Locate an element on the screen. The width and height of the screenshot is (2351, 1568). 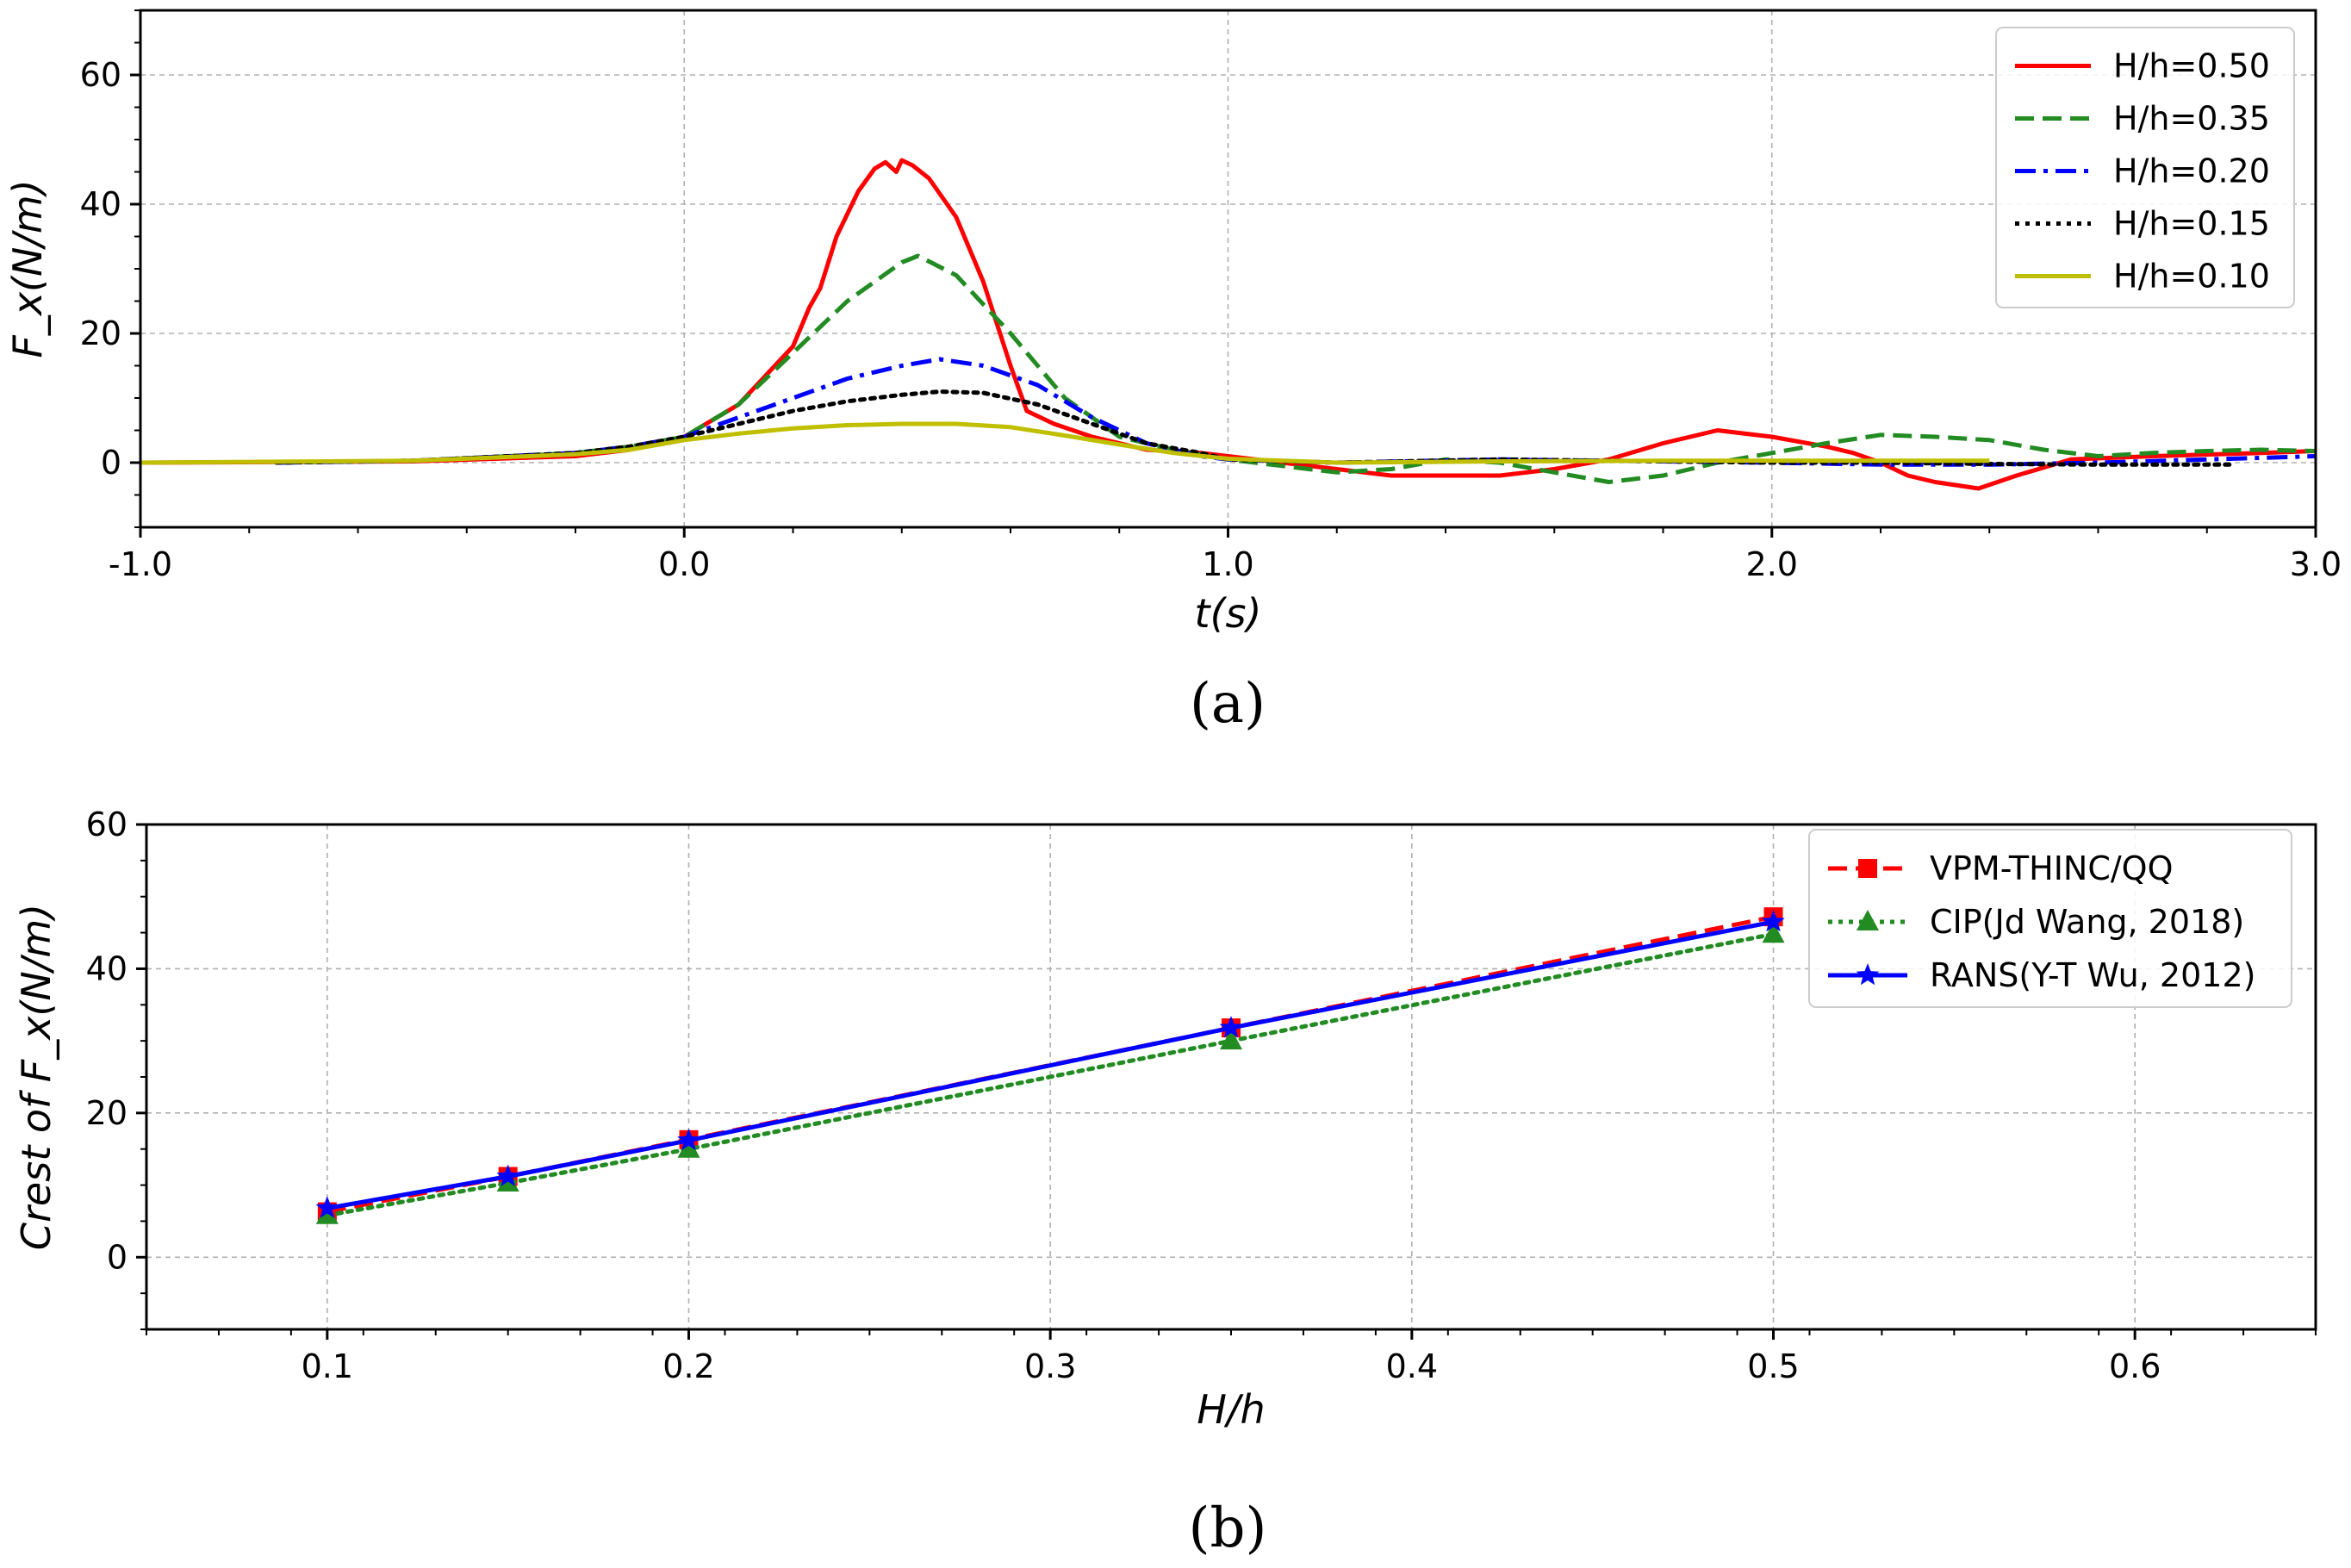
legend-label-a-4: H/h=0.10 is located at coordinates (2191, 277).